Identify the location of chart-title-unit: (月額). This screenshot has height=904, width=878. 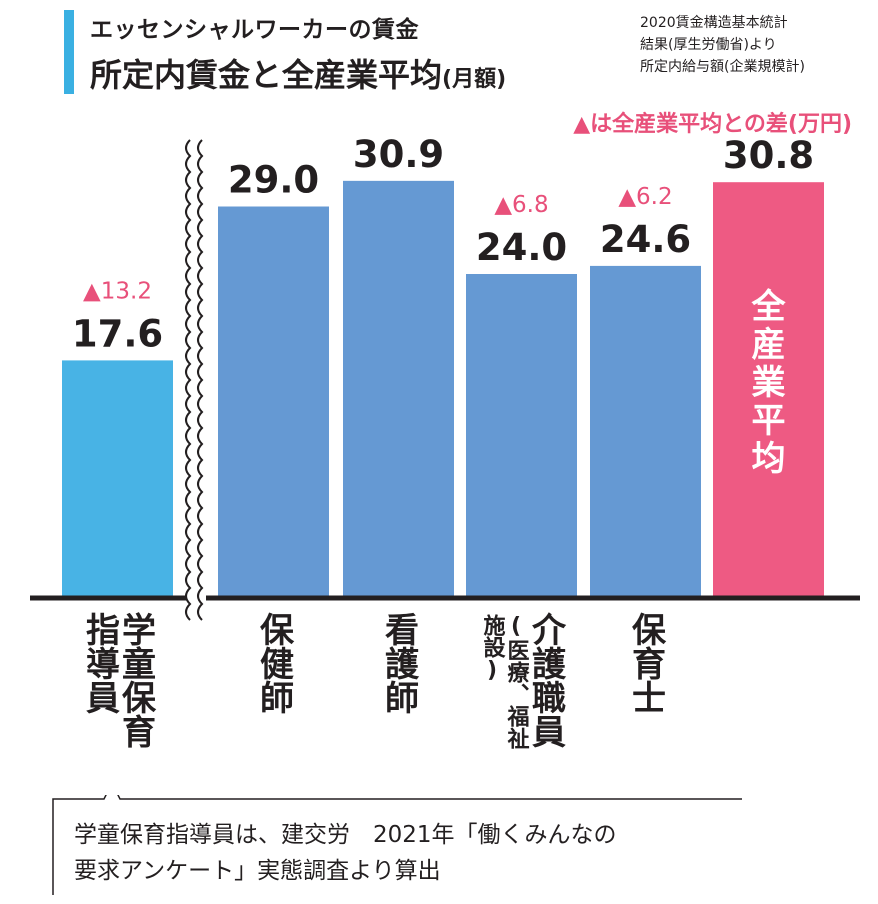
(474, 79).